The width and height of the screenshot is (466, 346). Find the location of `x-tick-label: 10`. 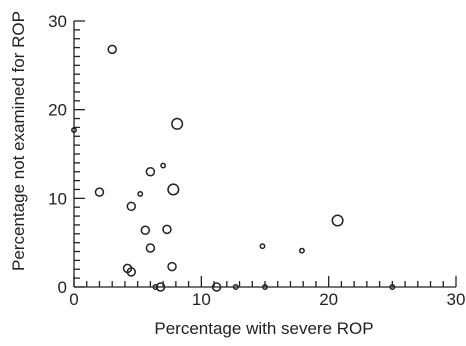

x-tick-label: 10 is located at coordinates (201, 299).